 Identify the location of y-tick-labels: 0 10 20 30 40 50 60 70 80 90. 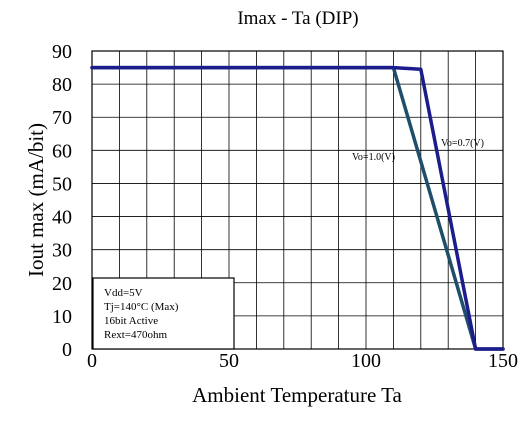
(62, 201).